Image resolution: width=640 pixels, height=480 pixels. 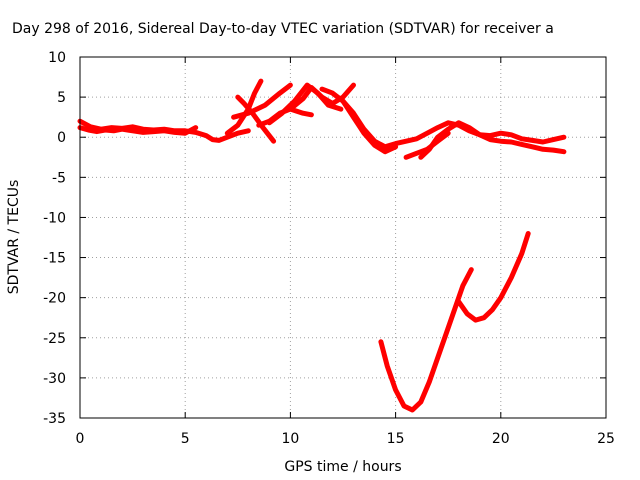 What do you see at coordinates (54, 218) in the screenshot?
I see `y-tick-label: -10` at bounding box center [54, 218].